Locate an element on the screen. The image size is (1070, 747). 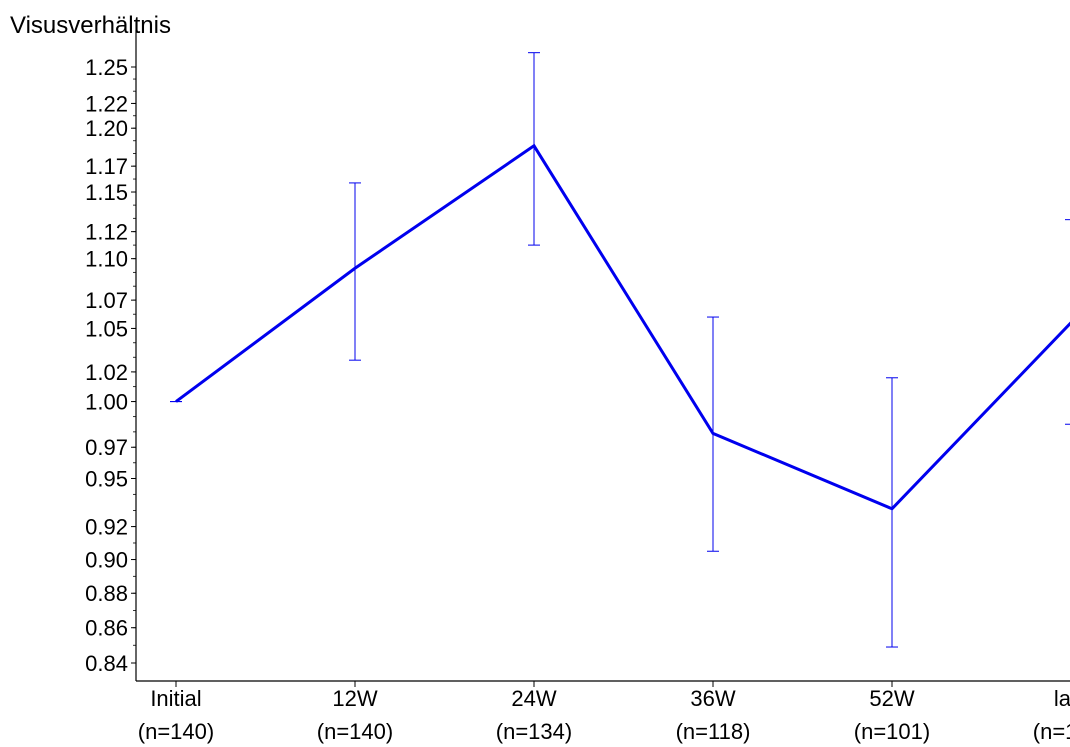
x-tick-label: Initial is located at coordinates (175, 698).